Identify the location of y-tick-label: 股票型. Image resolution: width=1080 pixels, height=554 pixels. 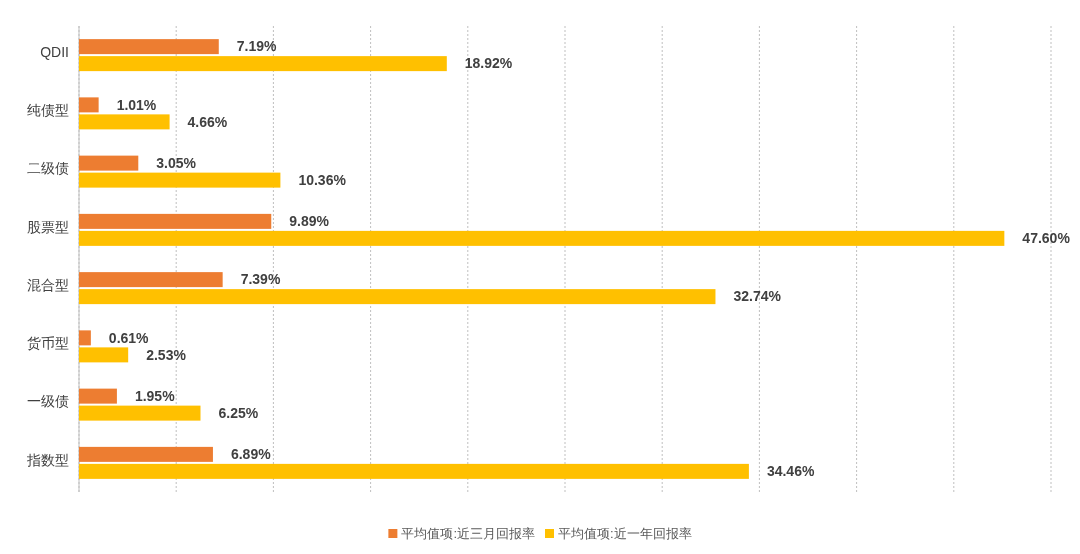
(48, 226).